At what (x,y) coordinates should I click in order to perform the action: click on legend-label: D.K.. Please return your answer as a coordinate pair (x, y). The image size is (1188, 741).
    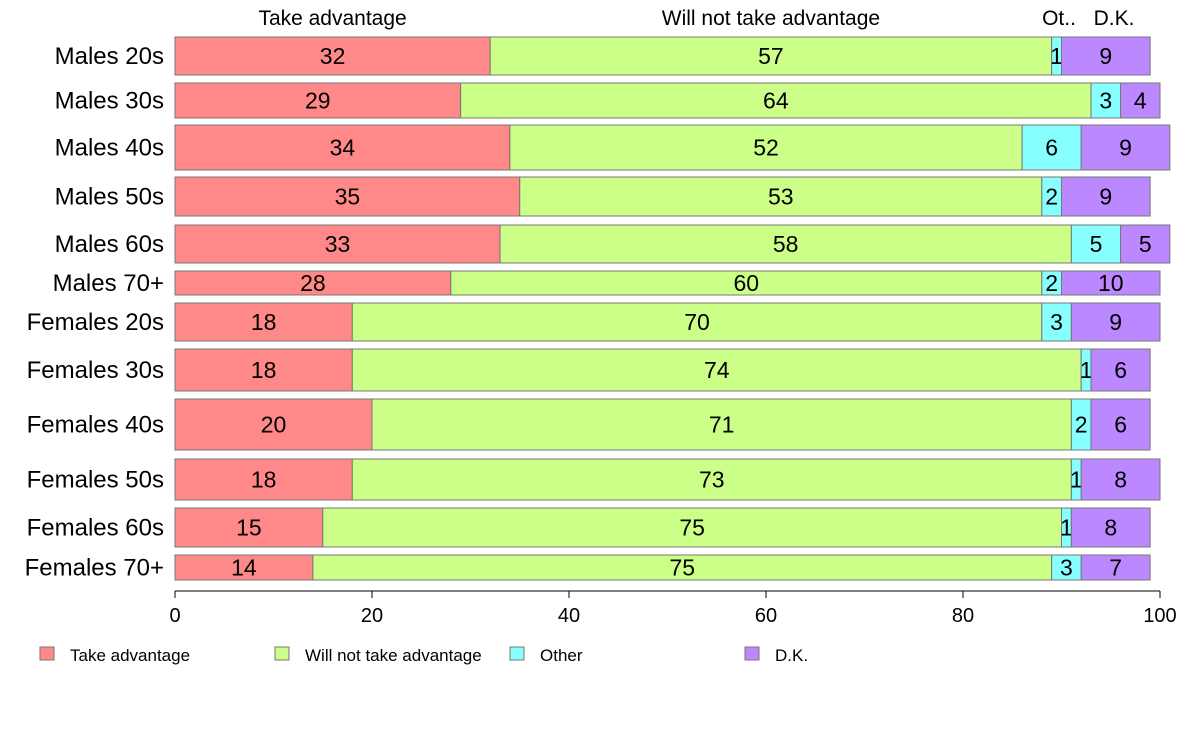
    Looking at the image, I should click on (791, 655).